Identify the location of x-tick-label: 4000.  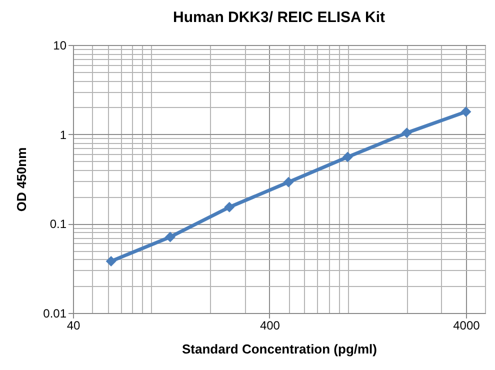
(466, 325).